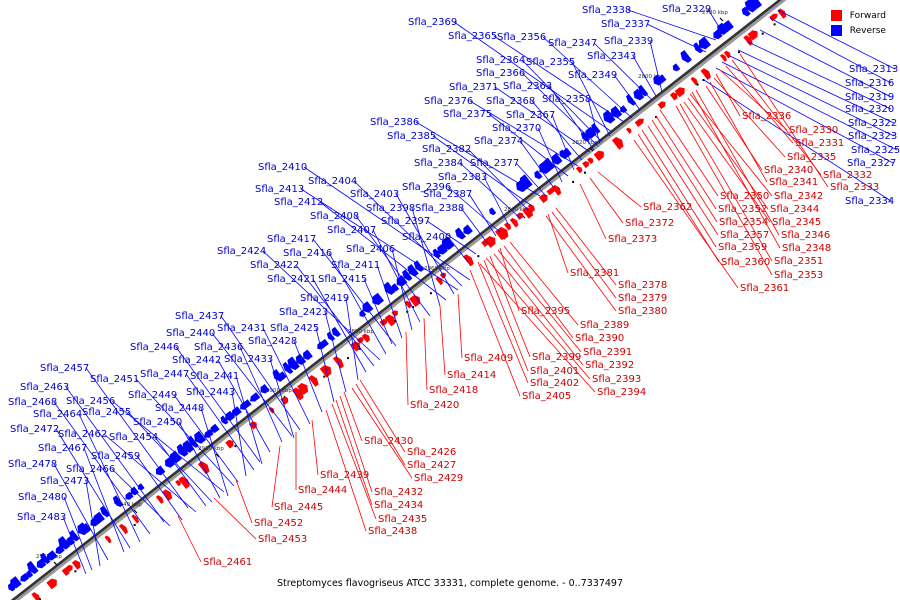 This screenshot has height=600, width=900. Describe the element at coordinates (649, 223) in the screenshot. I see `forward-gene-label: Sfla_2372` at that location.